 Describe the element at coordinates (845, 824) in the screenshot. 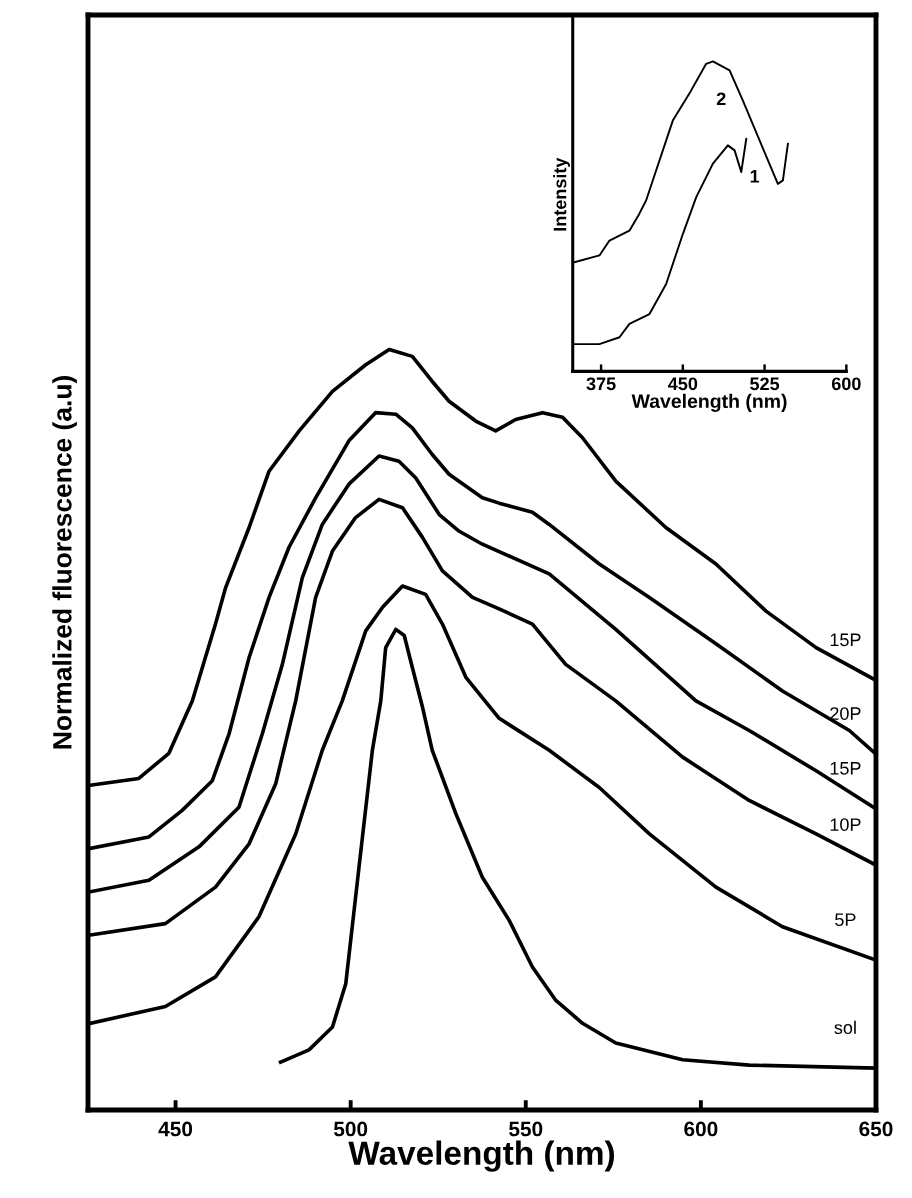

I see `series-label: 10P` at that location.